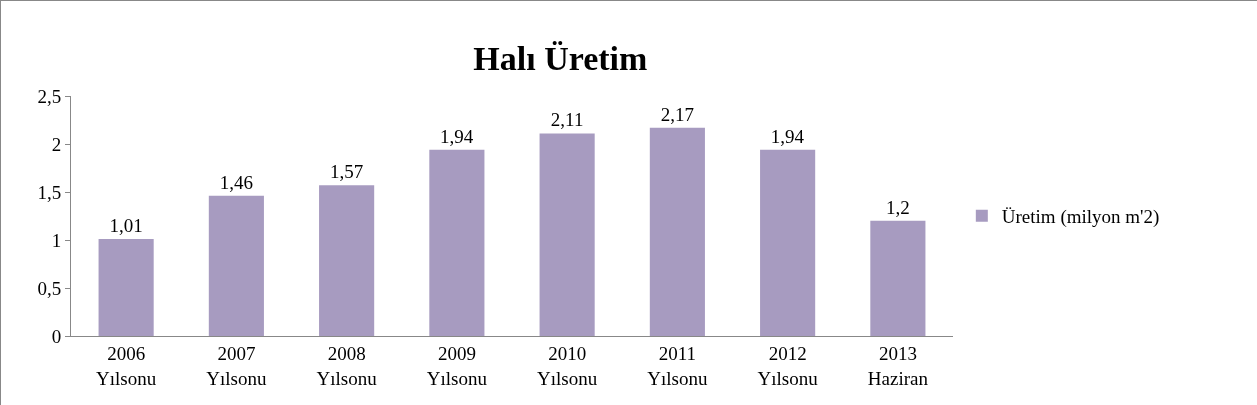  I want to click on y-tick-label: 2,5, so click(49, 96).